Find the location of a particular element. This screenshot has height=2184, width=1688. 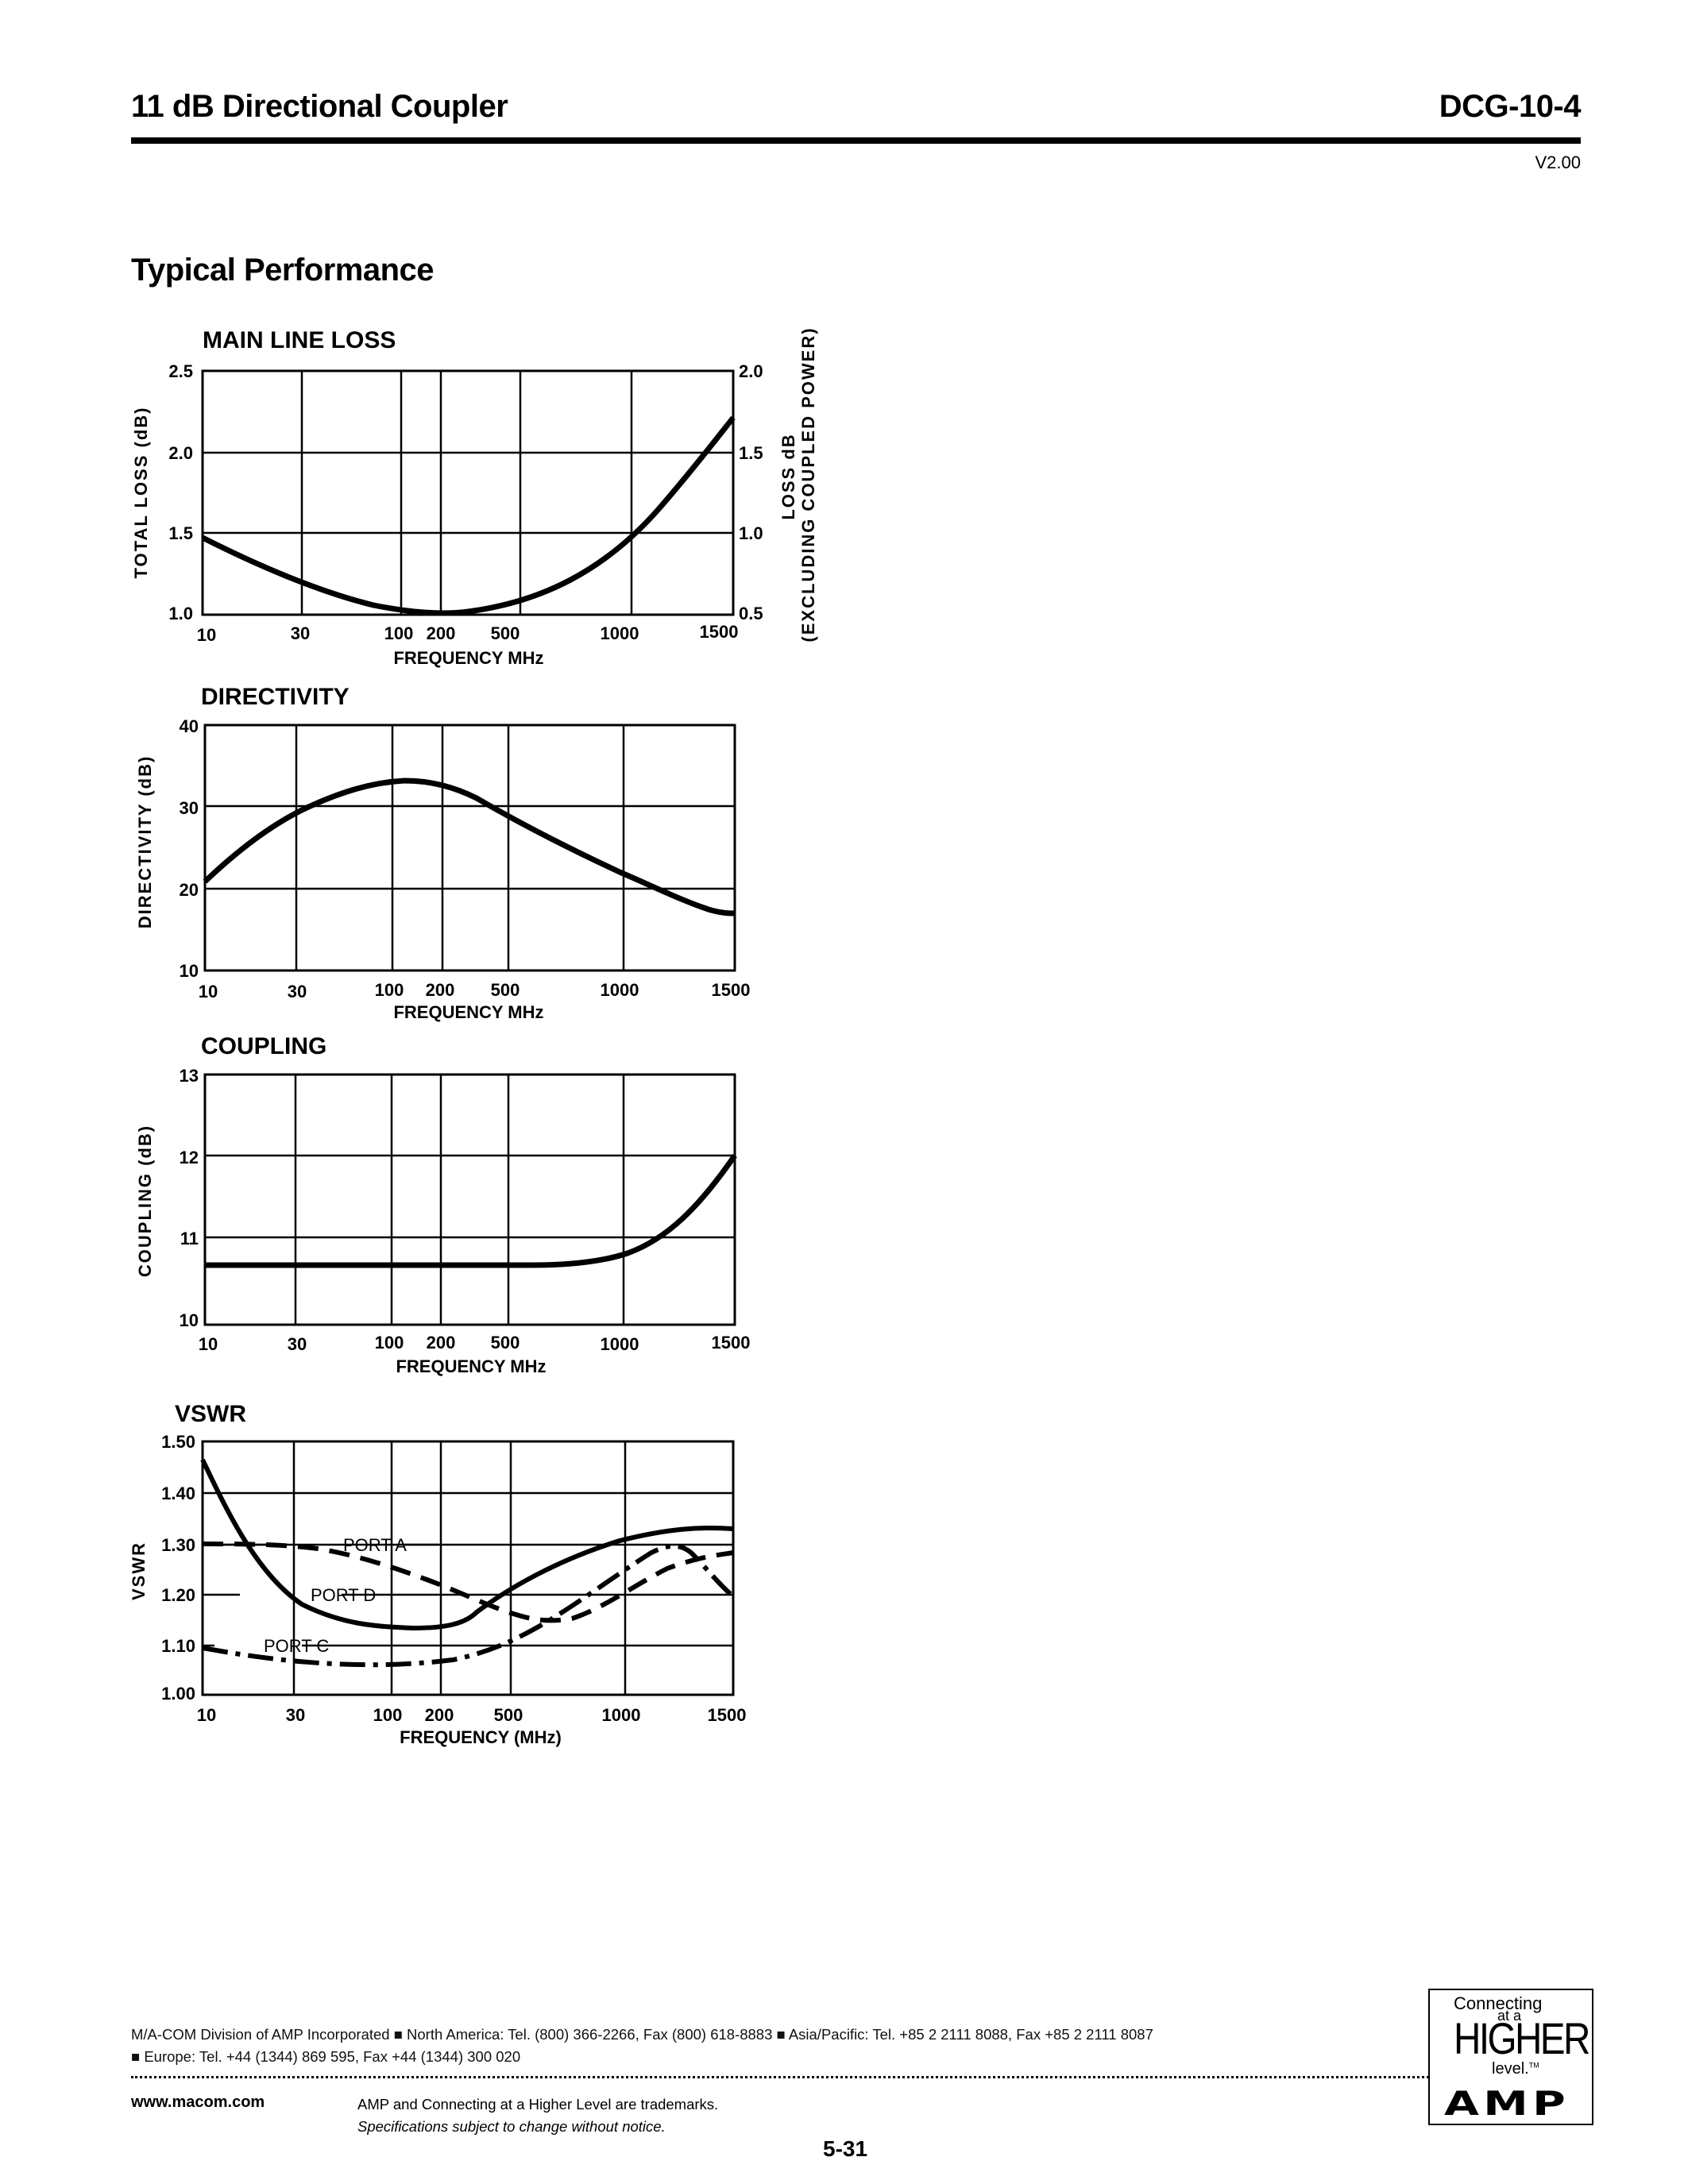

port-d-label: PORT D is located at coordinates (344, 1595).